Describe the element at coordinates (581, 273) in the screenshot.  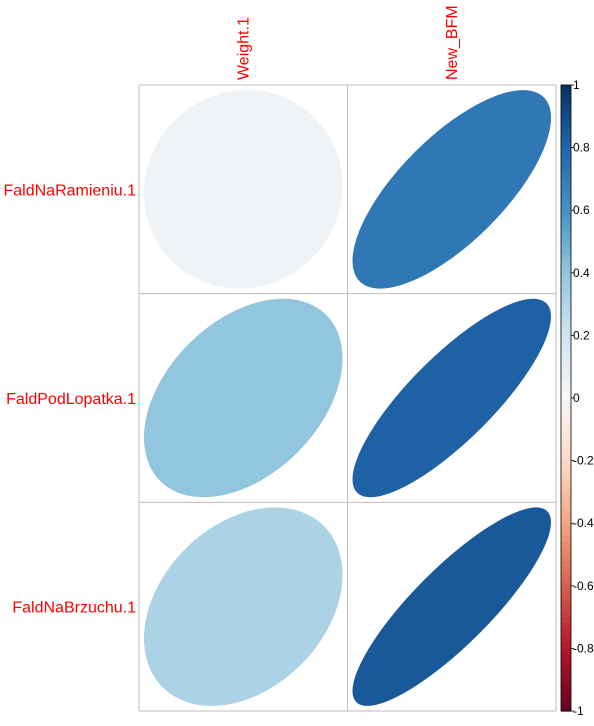
I see `colorbar-tick-label: 0.4` at that location.